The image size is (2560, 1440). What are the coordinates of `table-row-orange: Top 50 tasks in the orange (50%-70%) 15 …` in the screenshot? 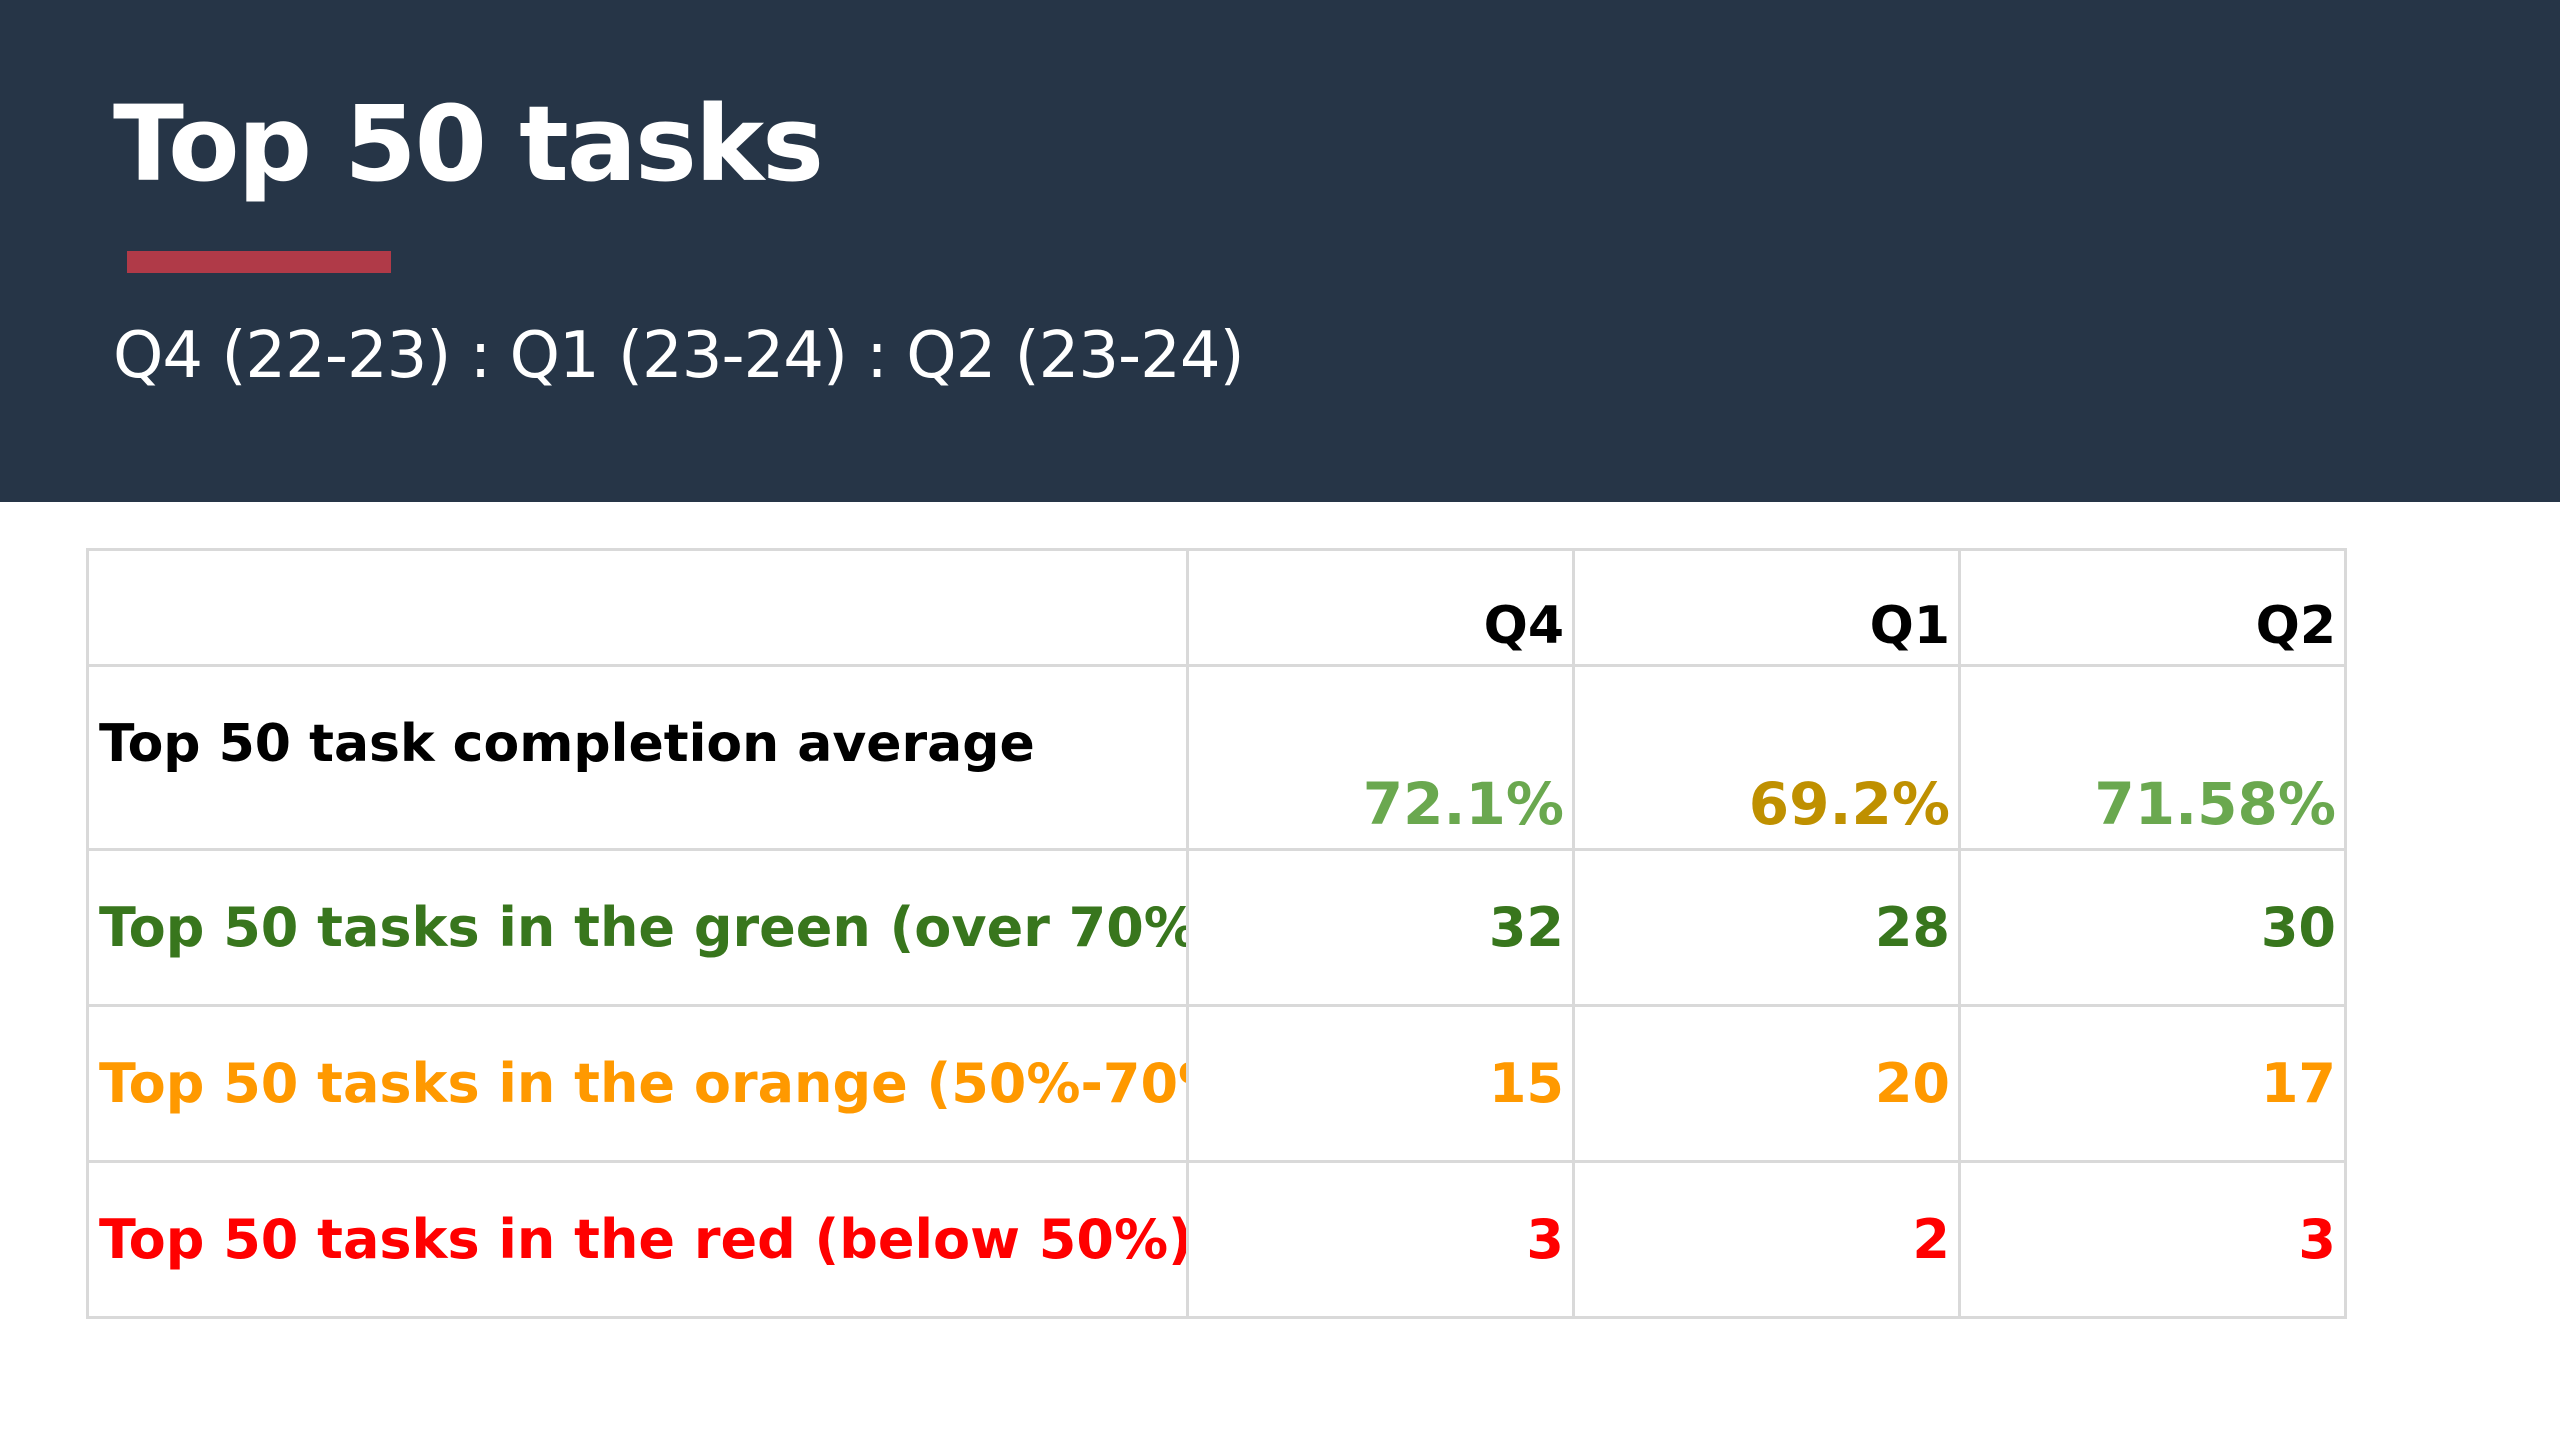 It's located at (1216, 1083).